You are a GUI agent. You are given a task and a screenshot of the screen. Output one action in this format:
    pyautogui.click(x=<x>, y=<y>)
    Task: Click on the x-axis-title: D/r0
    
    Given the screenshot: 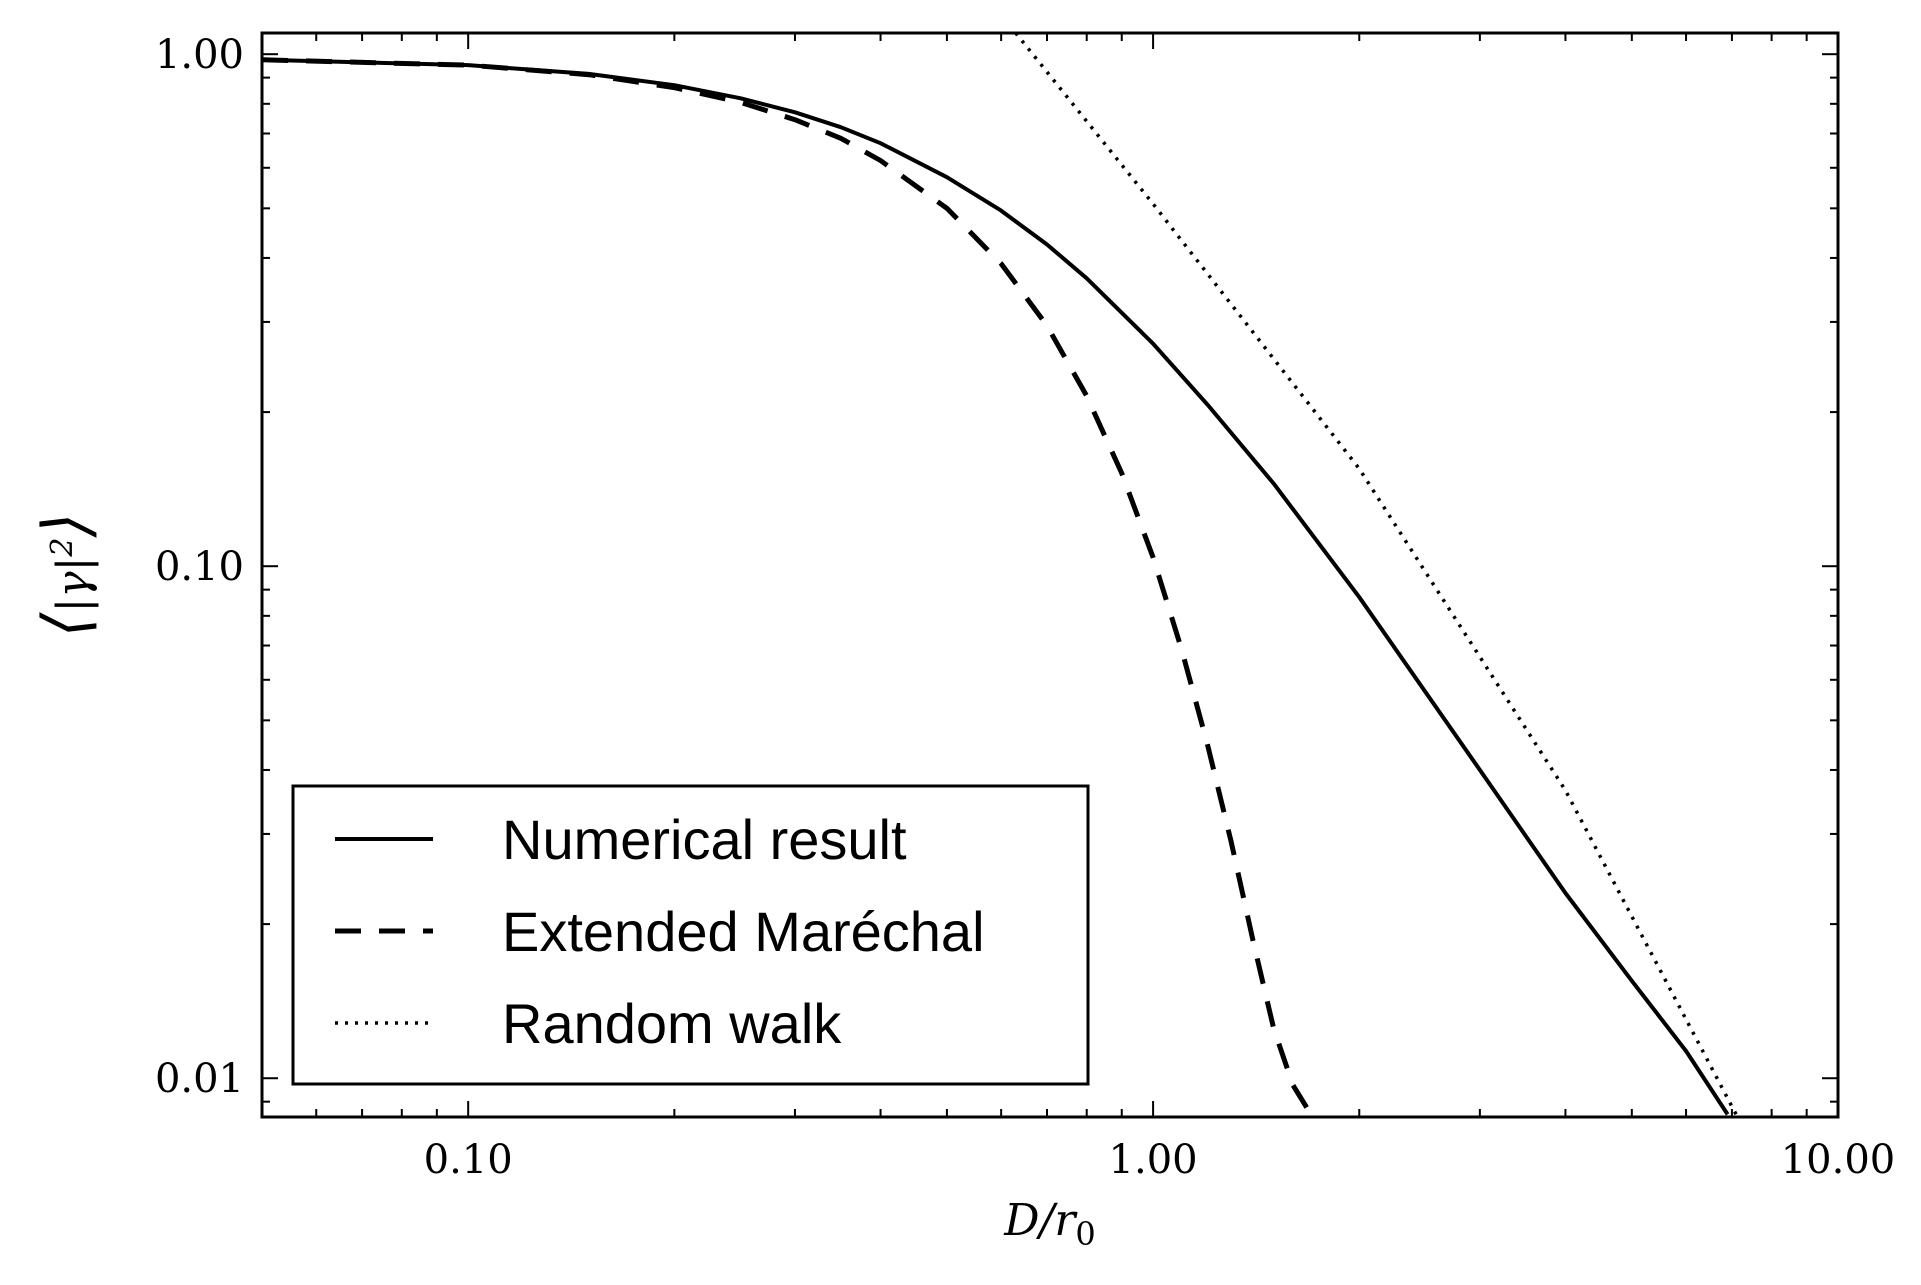 What is the action you would take?
    pyautogui.click(x=1049, y=1224)
    